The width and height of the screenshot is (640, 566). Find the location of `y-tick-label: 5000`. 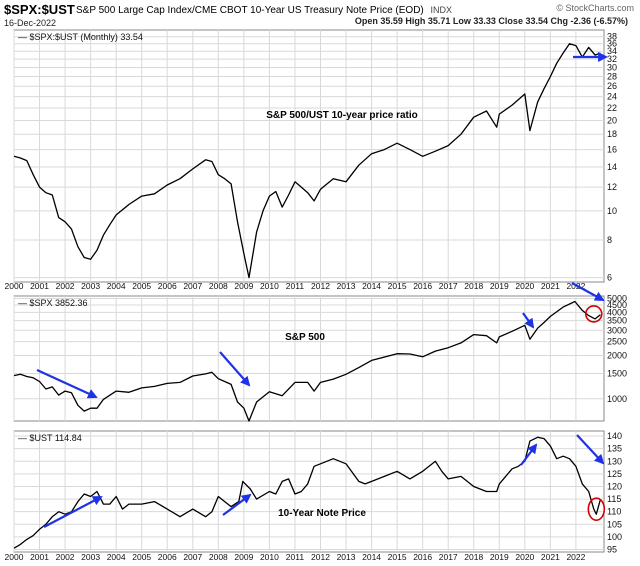

y-tick-label: 5000 is located at coordinates (617, 298).